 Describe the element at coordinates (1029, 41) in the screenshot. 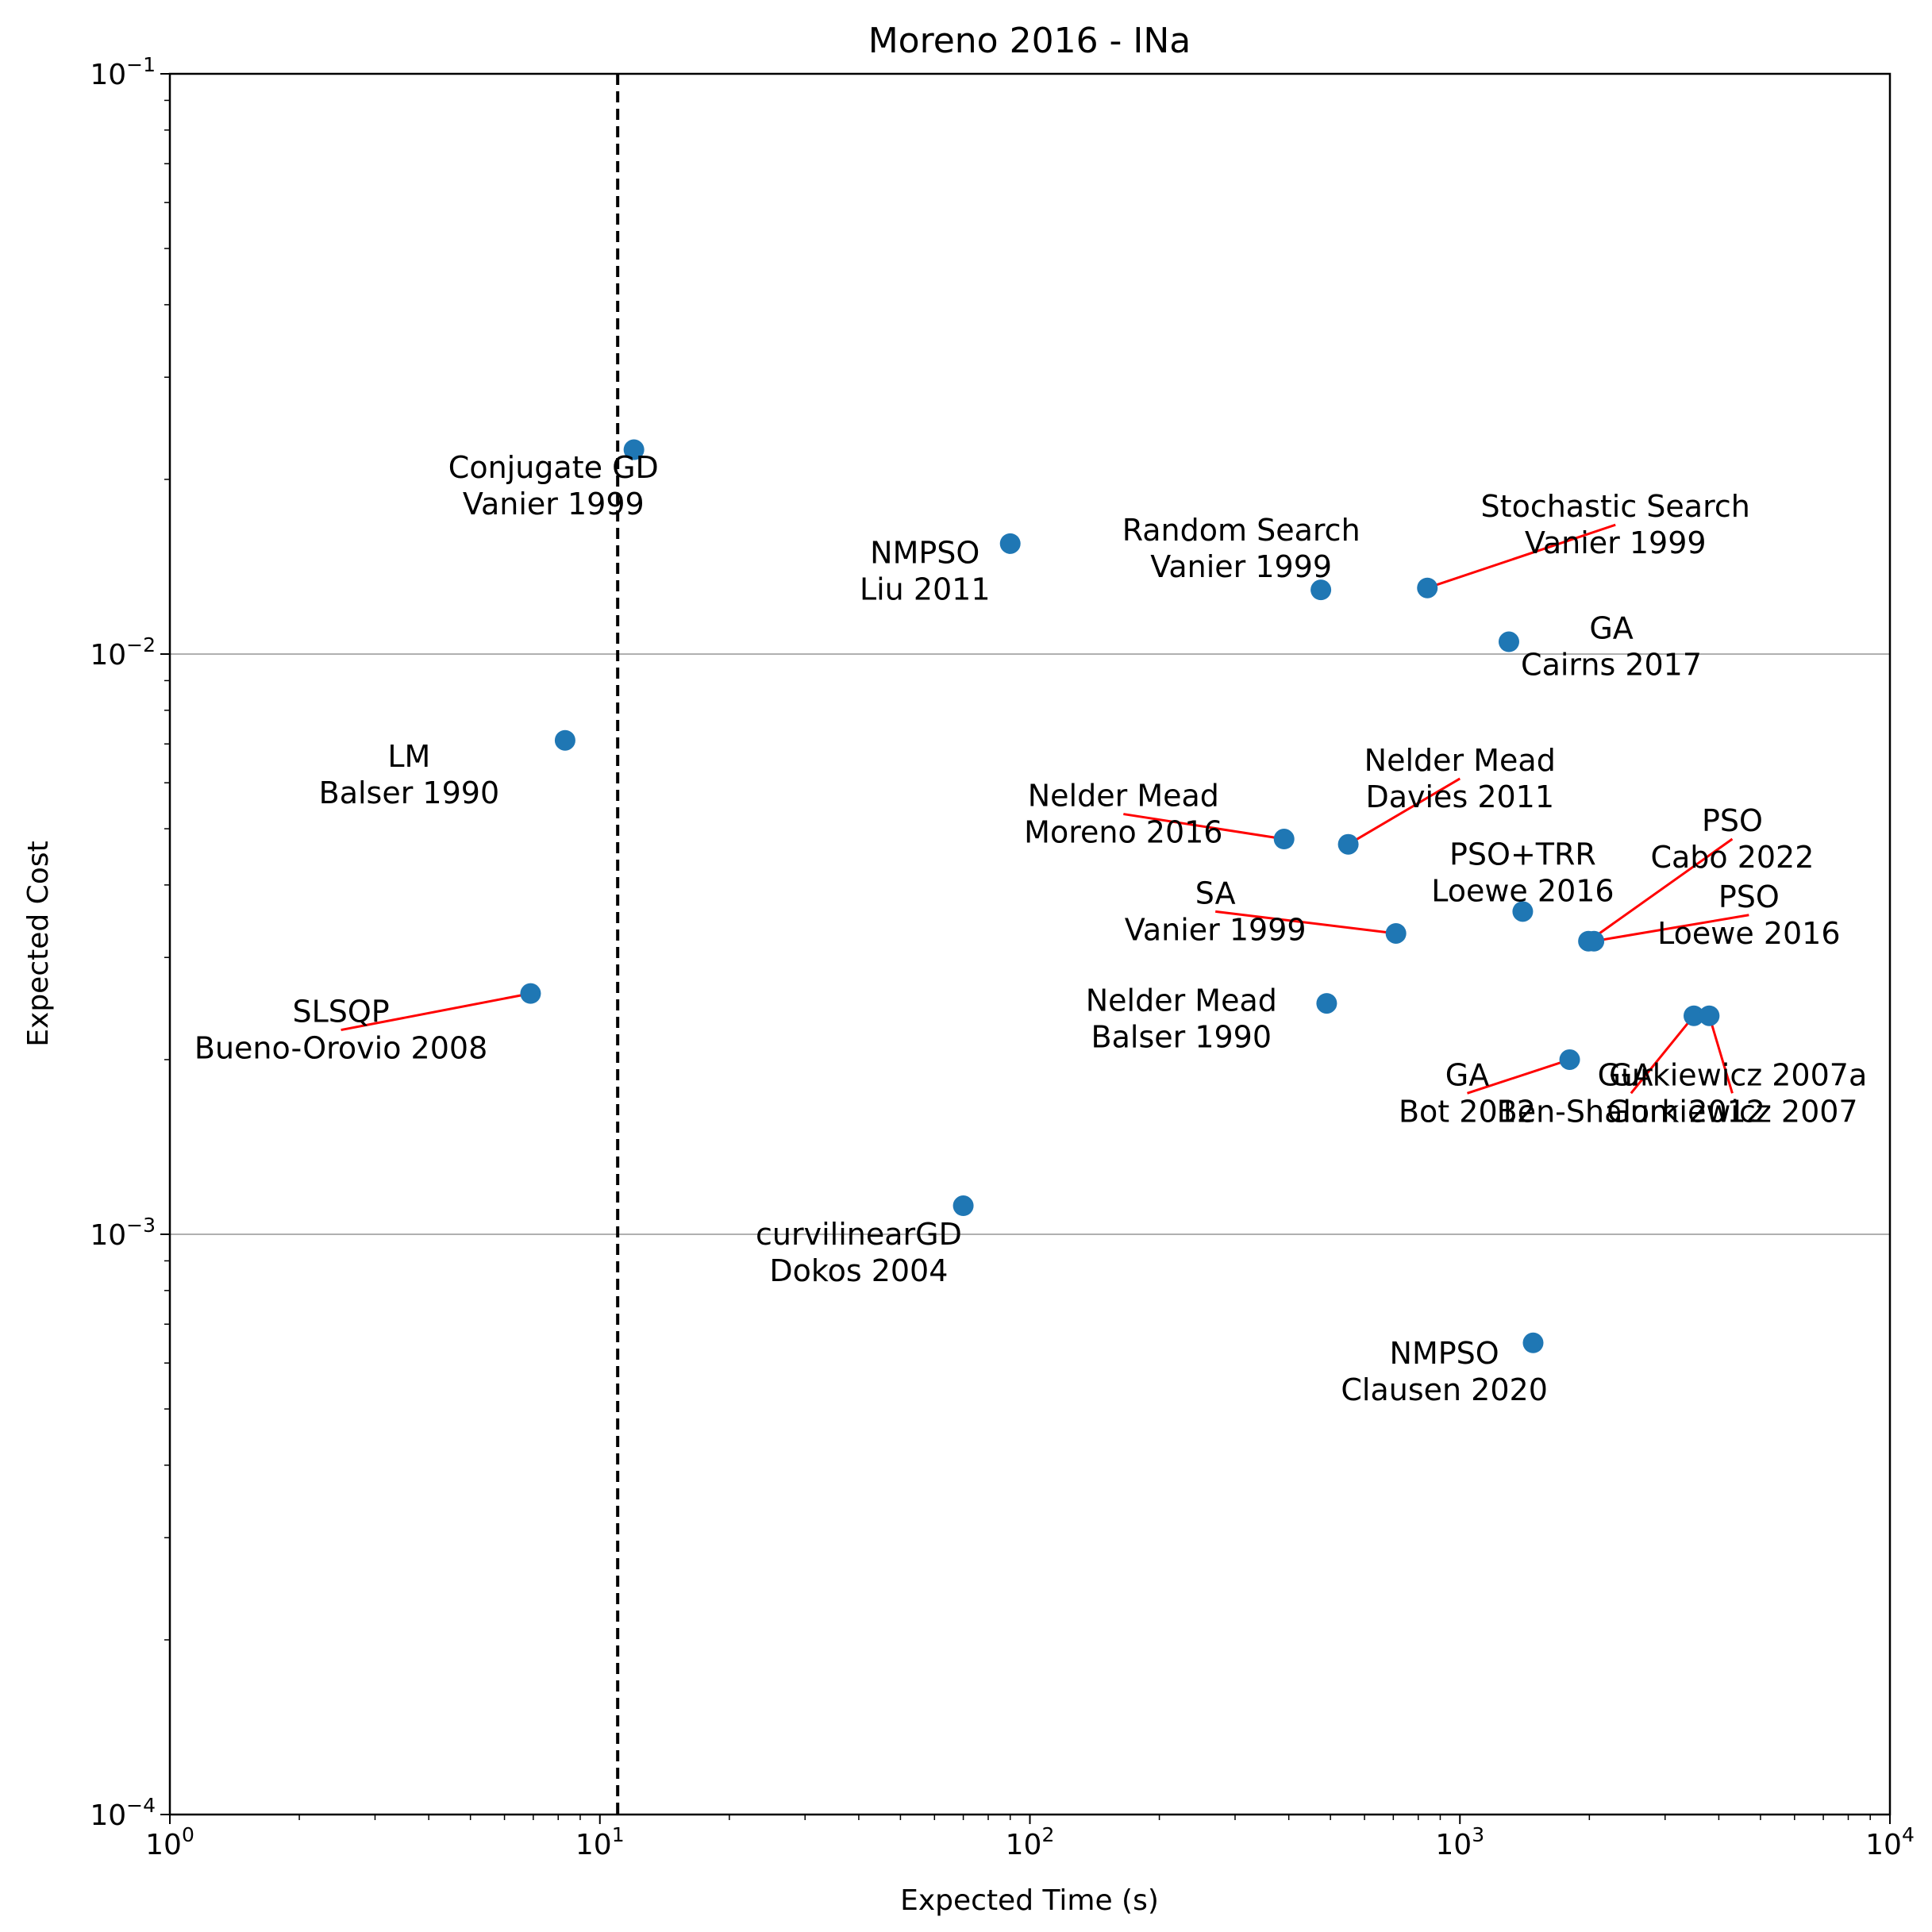

I see `chart-title: Moreno 2016 - INa` at that location.